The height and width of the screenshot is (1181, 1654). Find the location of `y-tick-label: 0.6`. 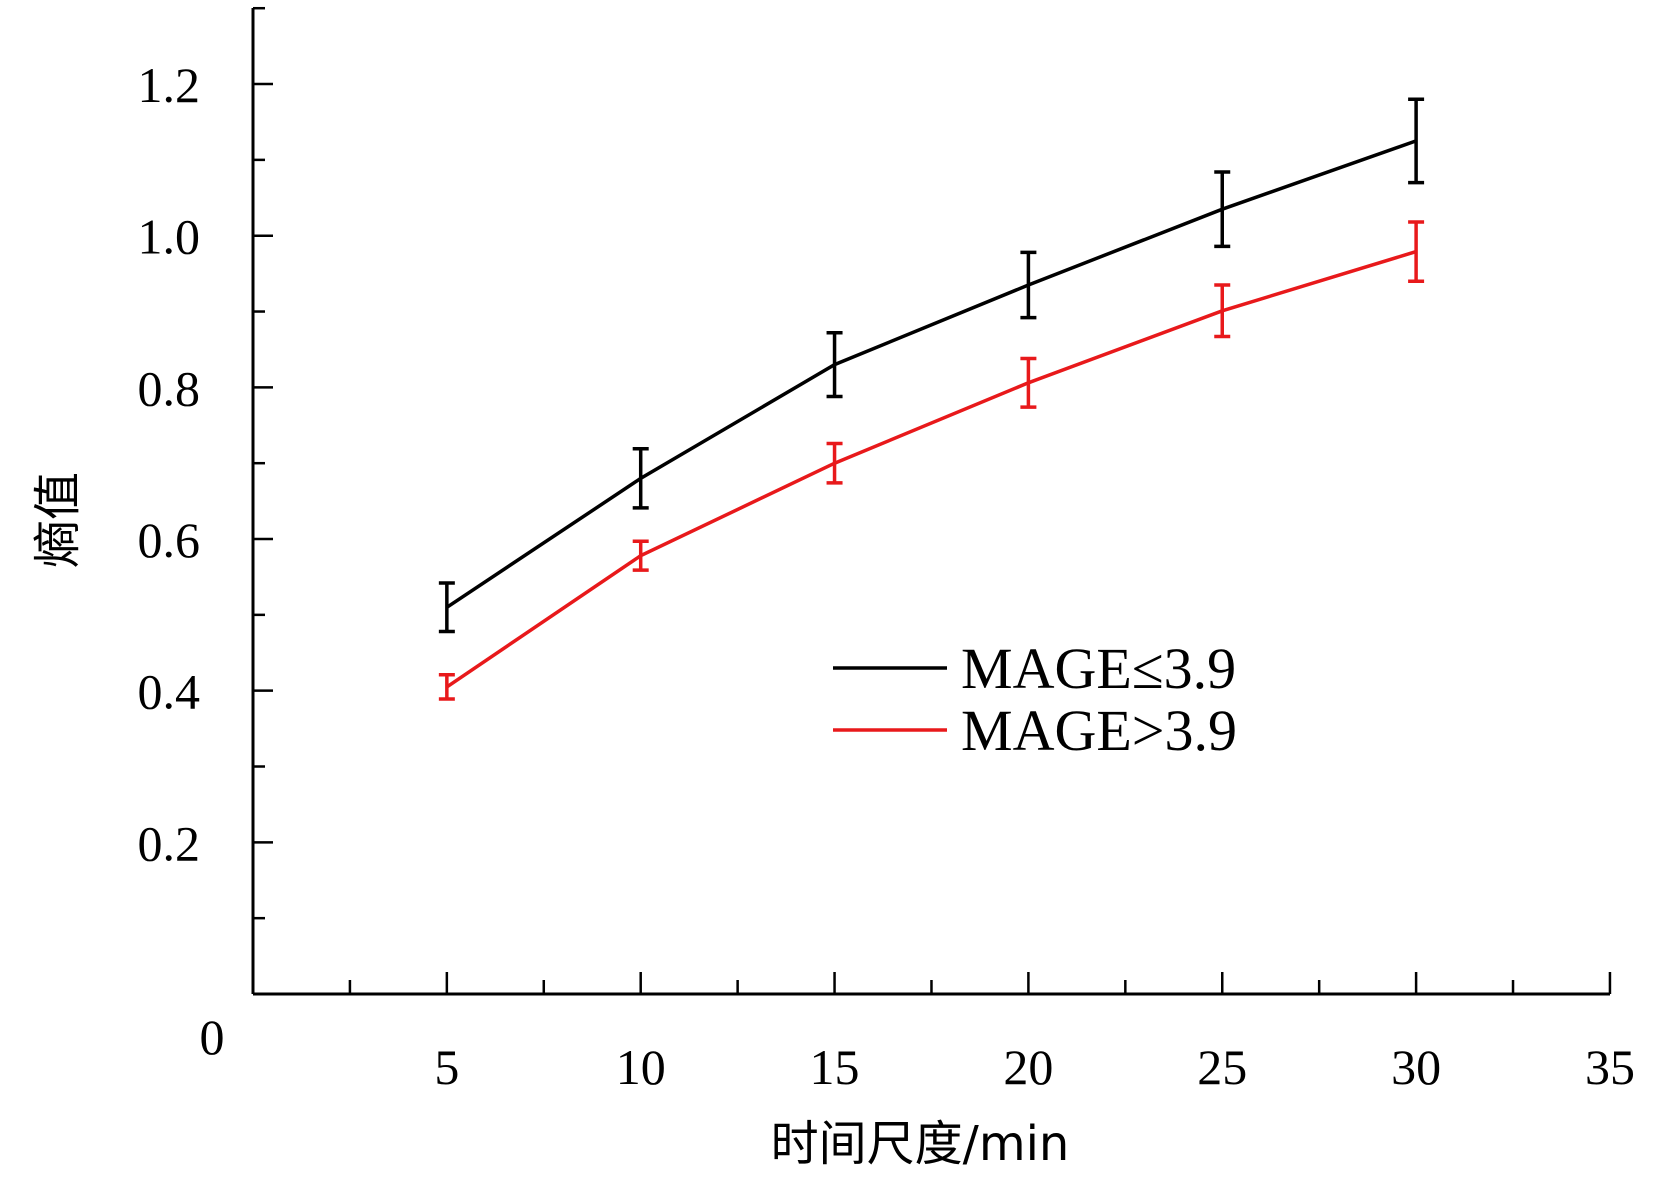

y-tick-label: 0.6 is located at coordinates (169, 540).